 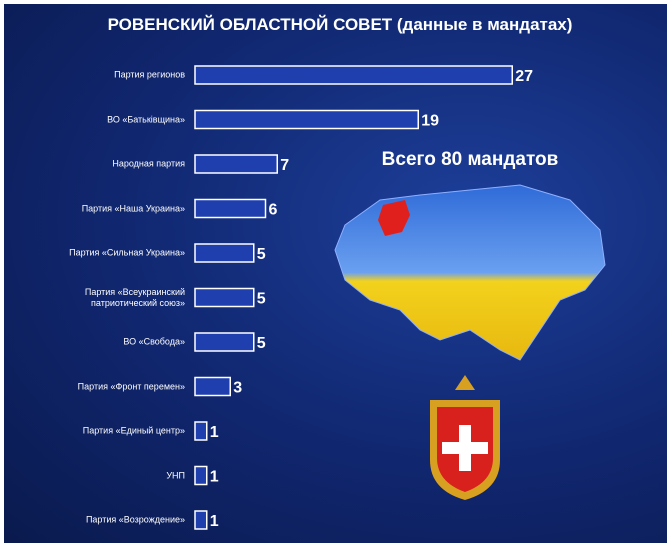 I want to click on category-label: Партия «Фронт перемен», so click(x=131, y=386).